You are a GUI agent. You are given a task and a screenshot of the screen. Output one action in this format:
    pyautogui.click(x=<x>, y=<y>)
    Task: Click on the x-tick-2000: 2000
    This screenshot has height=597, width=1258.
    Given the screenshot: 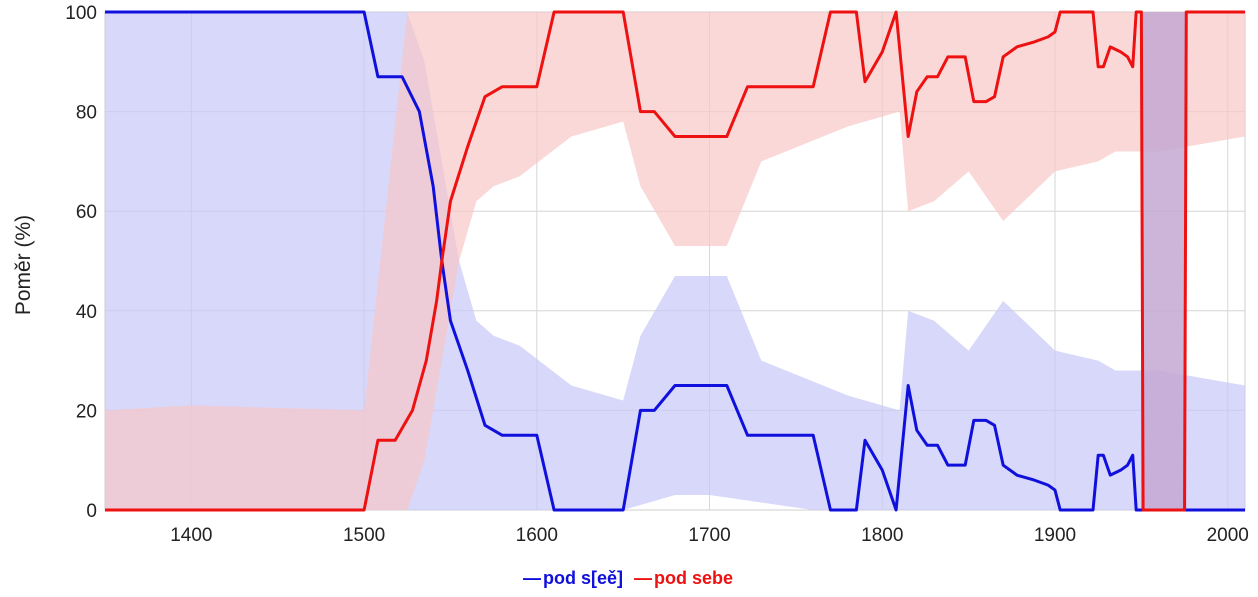 What is the action you would take?
    pyautogui.click(x=1228, y=535)
    